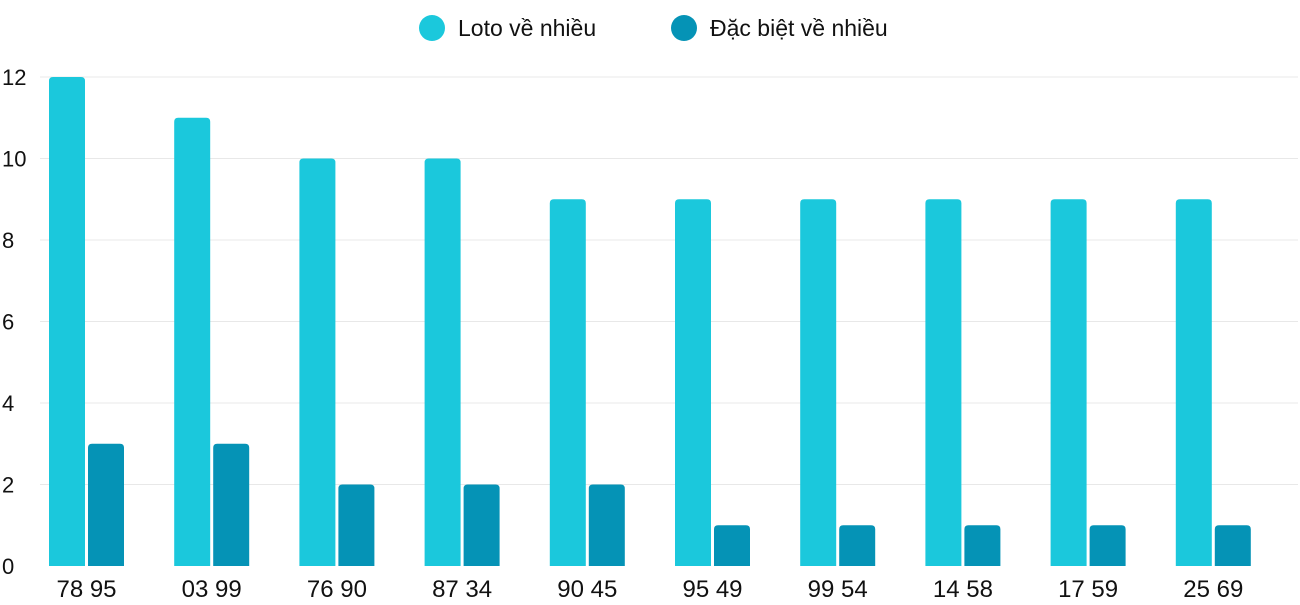 The width and height of the screenshot is (1300, 605). I want to click on x-category-label: 78 95, so click(86, 588).